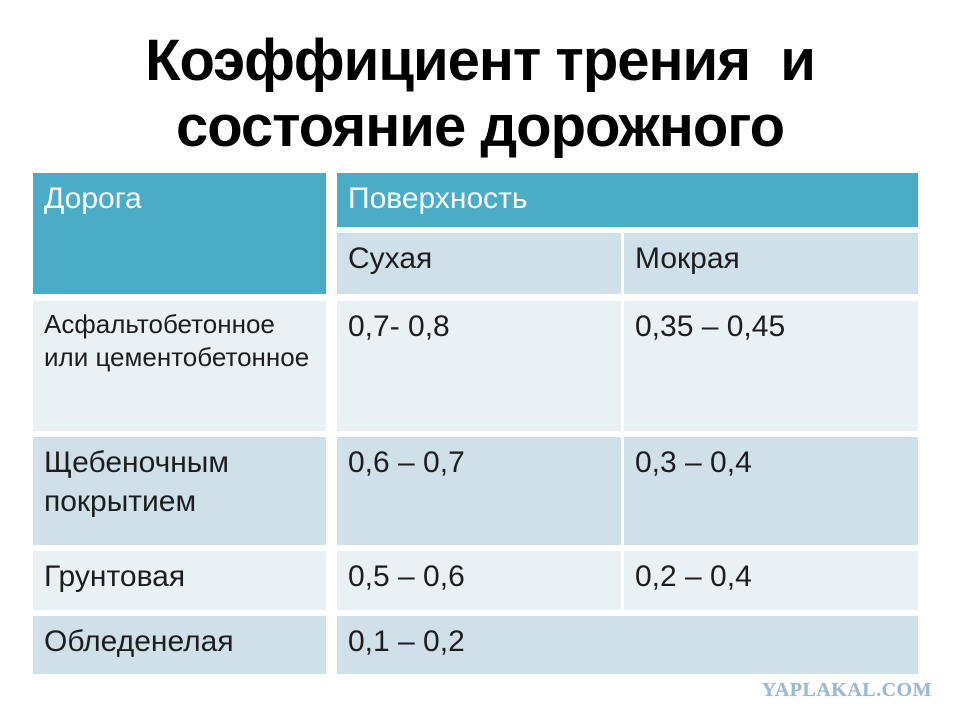 The height and width of the screenshot is (720, 960). What do you see at coordinates (479, 491) in the screenshot?
I see `value-crushed-stone-dry: 0,6 – 0,7` at bounding box center [479, 491].